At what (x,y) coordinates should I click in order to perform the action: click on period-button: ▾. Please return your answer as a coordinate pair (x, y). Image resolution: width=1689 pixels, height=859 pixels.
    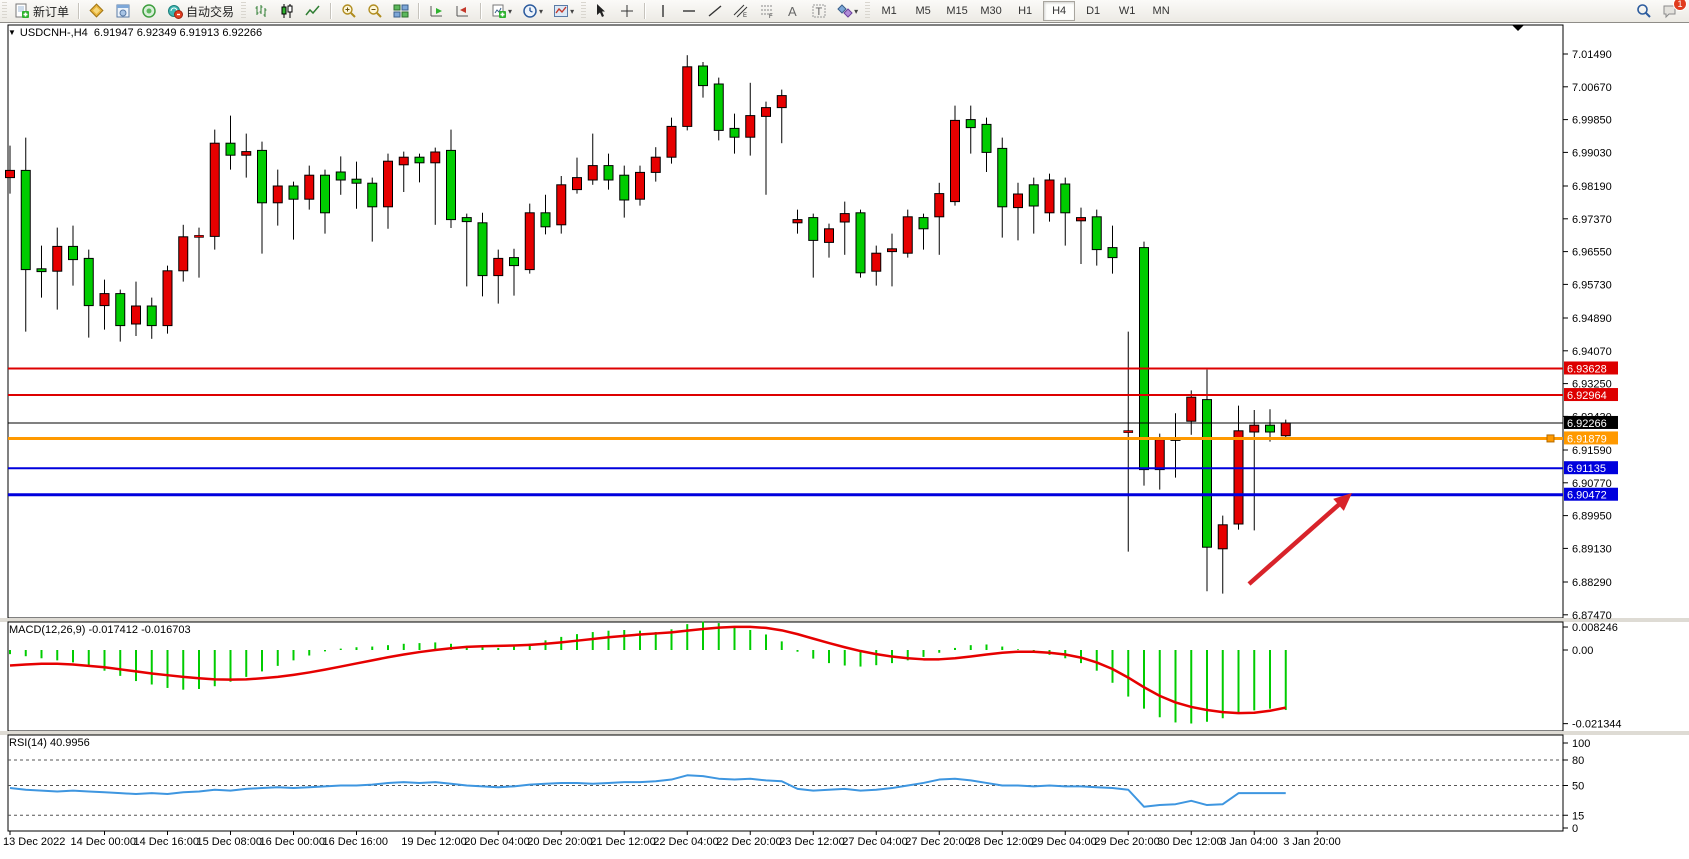
    Looking at the image, I should click on (532, 11).